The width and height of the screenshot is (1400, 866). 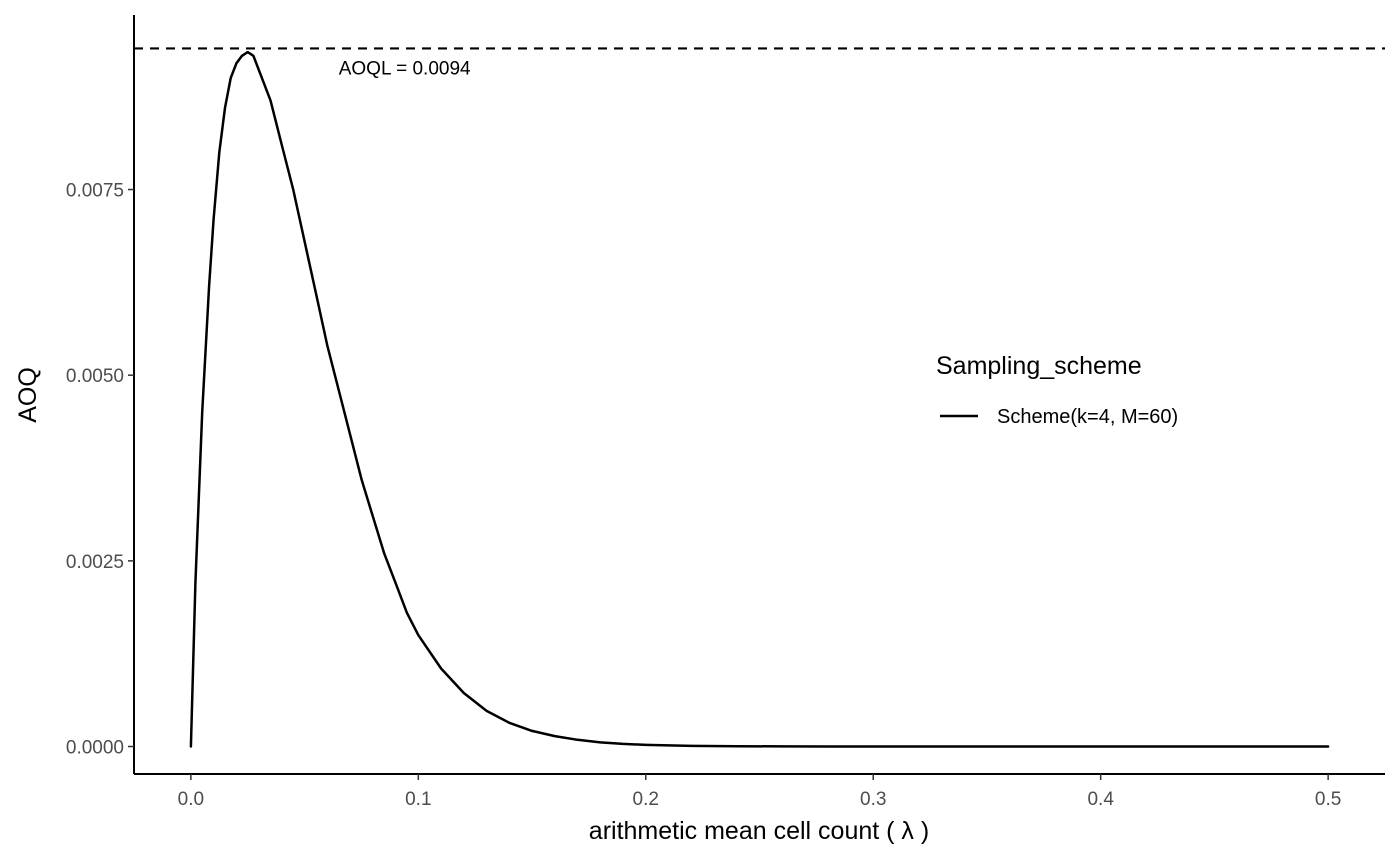 What do you see at coordinates (1100, 799) in the screenshot?
I see `x-tick-label: 0.4` at bounding box center [1100, 799].